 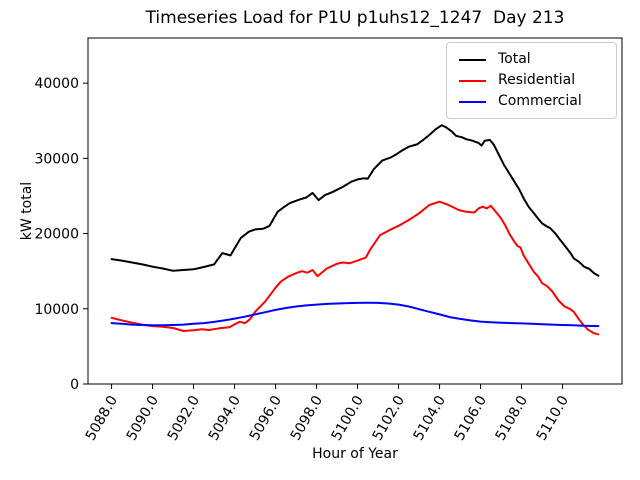 What do you see at coordinates (56, 159) in the screenshot?
I see `y-tick-label: 30000` at bounding box center [56, 159].